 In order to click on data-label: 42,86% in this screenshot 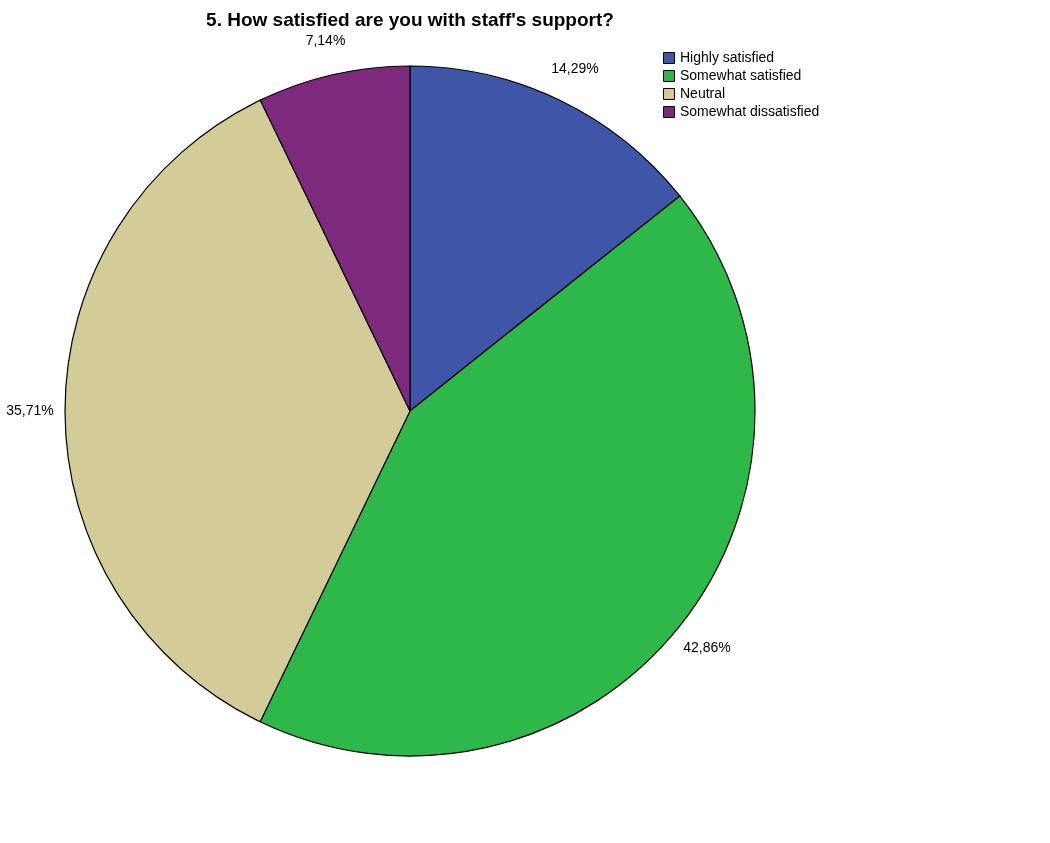, I will do `click(707, 647)`.